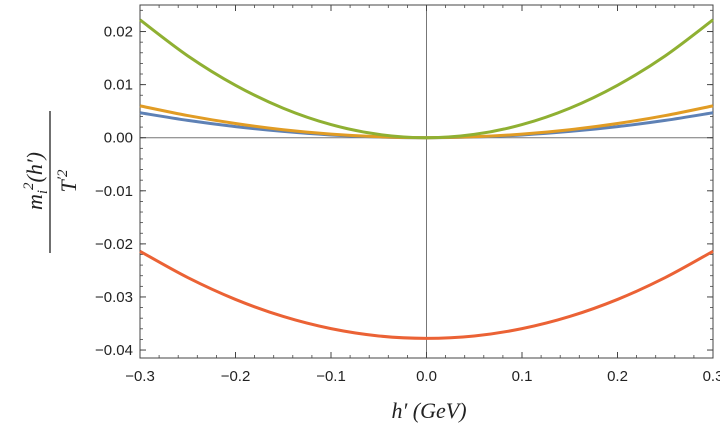  What do you see at coordinates (114, 191) in the screenshot?
I see `y-tick-label: −0.01` at bounding box center [114, 191].